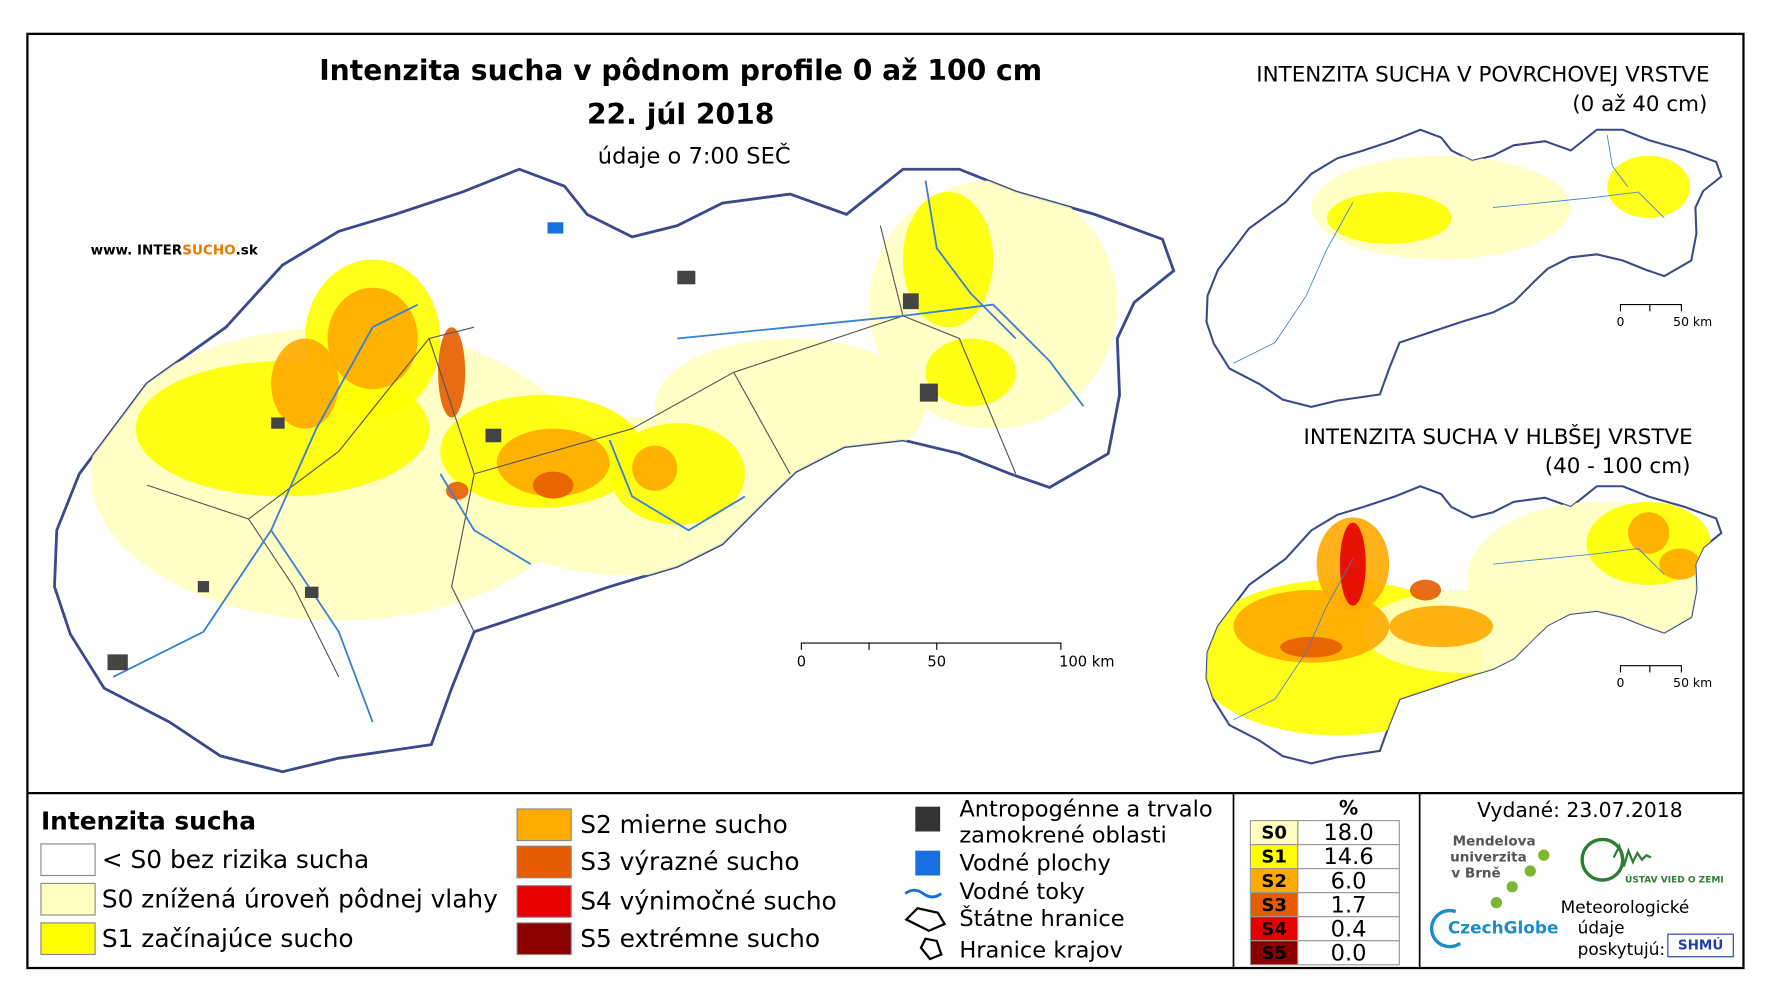 The image size is (1772, 1003). I want to click on symbol-label: Antropogénne a trvalo, so click(1085, 810).